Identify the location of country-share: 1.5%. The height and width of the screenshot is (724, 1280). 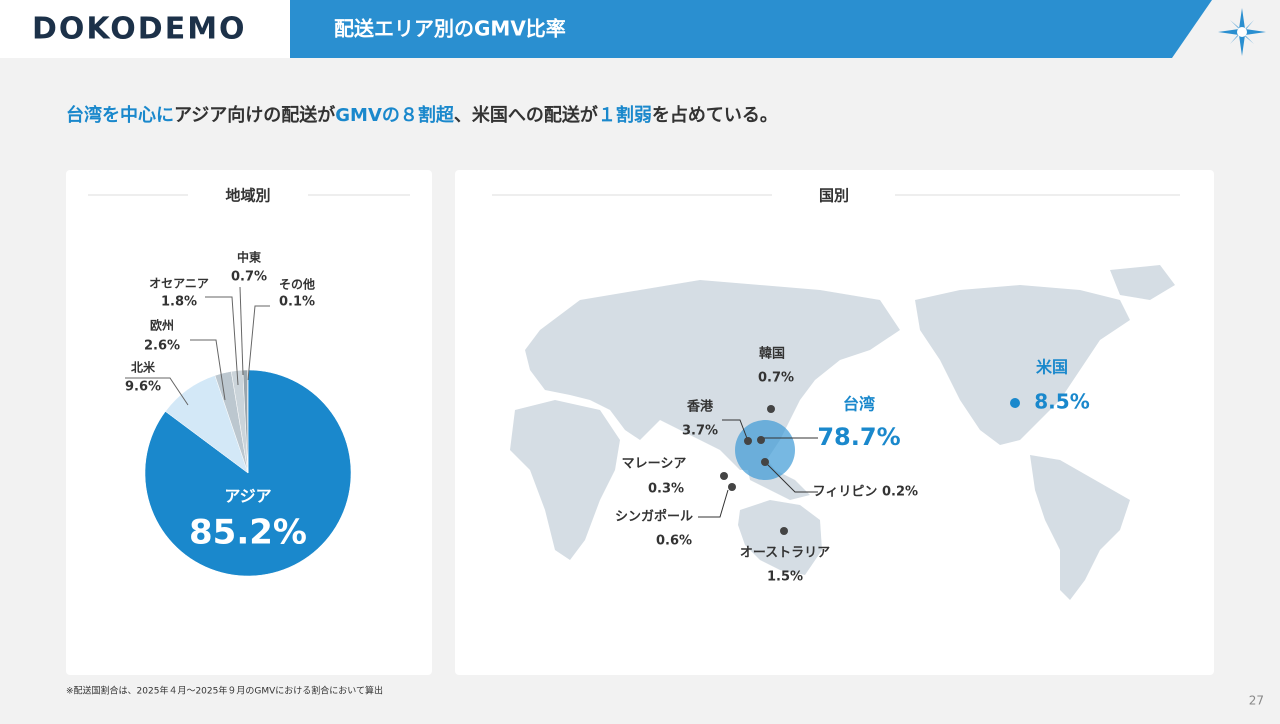
(785, 577).